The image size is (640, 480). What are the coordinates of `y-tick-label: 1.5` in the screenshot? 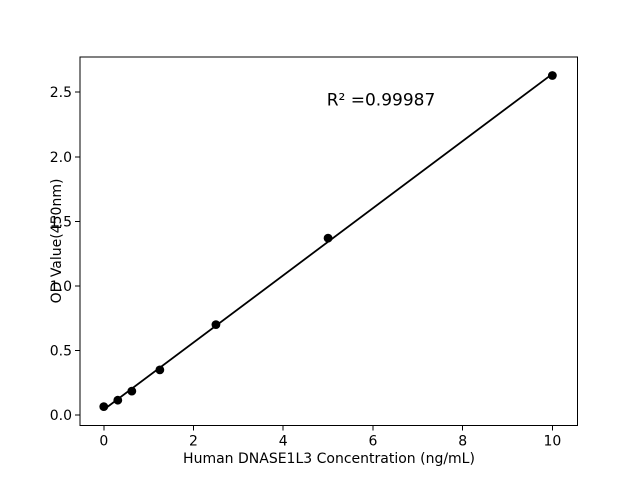 It's located at (61, 222).